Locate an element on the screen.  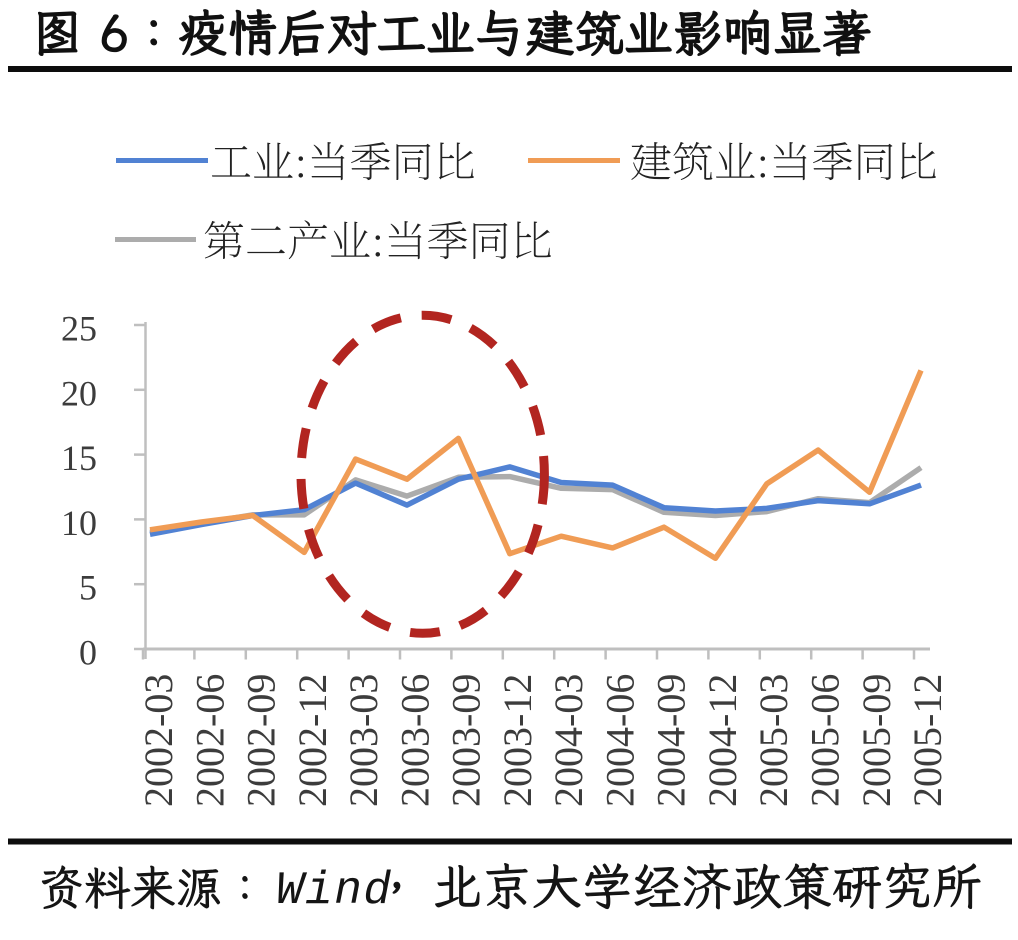
svg-text: 2005-09 is located at coordinates (876, 740).